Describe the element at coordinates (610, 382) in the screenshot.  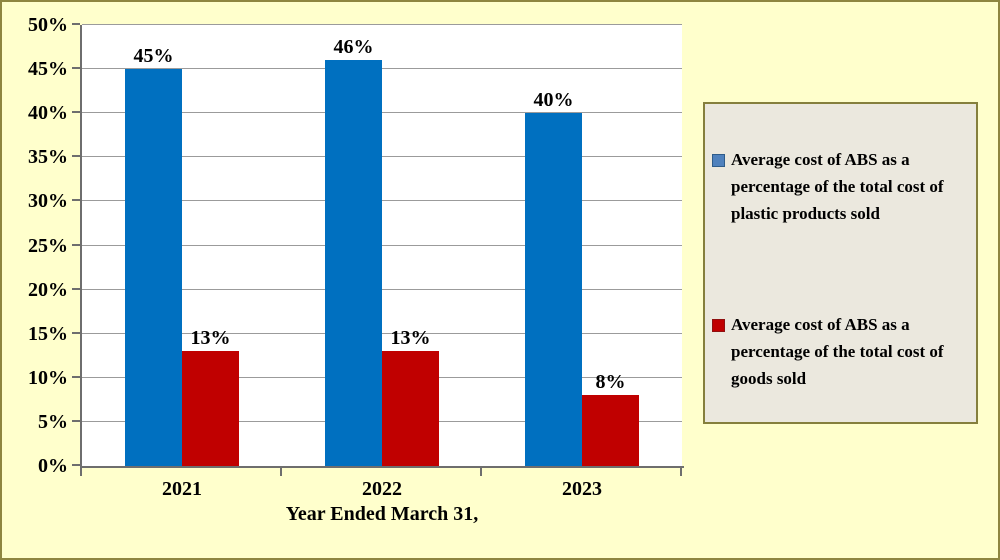
I see `bar-value-label: 8%` at that location.